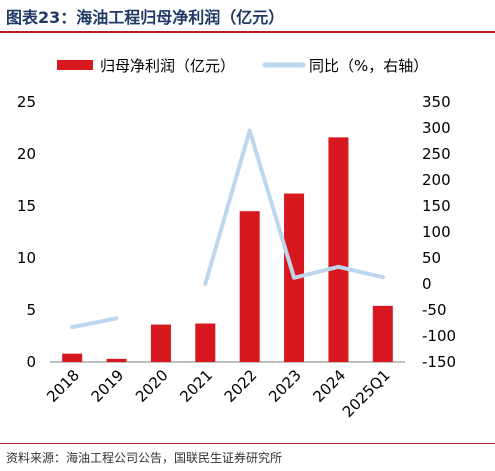  What do you see at coordinates (152, 386) in the screenshot?
I see `x-tick-label: 2020` at bounding box center [152, 386].